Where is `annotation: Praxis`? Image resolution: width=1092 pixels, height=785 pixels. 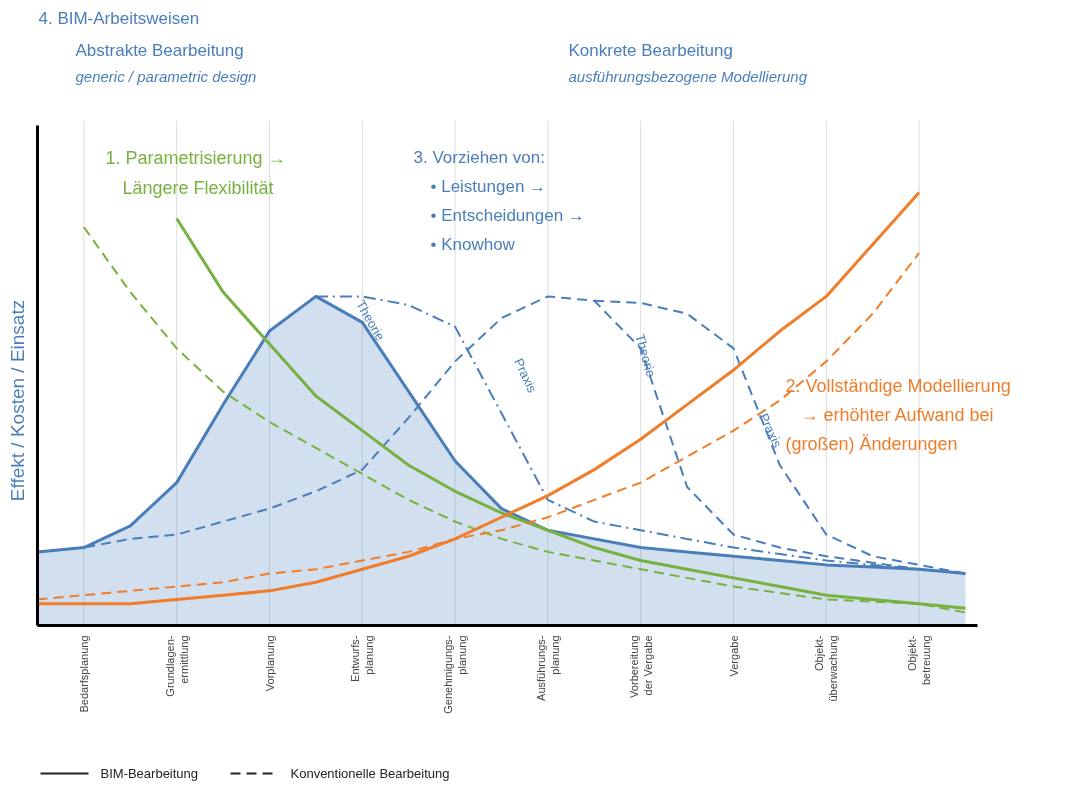 annotation: Praxis is located at coordinates (526, 375).